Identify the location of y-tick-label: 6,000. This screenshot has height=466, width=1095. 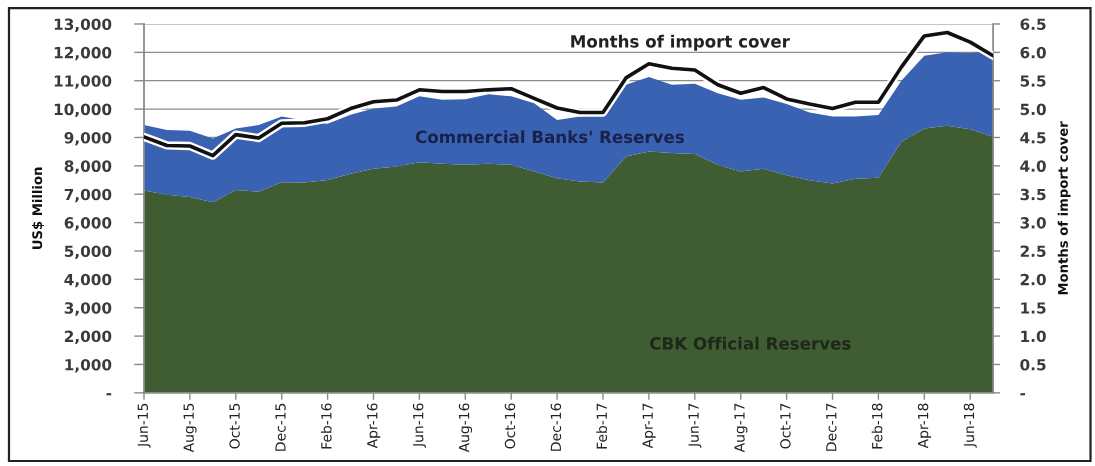
(88, 224).